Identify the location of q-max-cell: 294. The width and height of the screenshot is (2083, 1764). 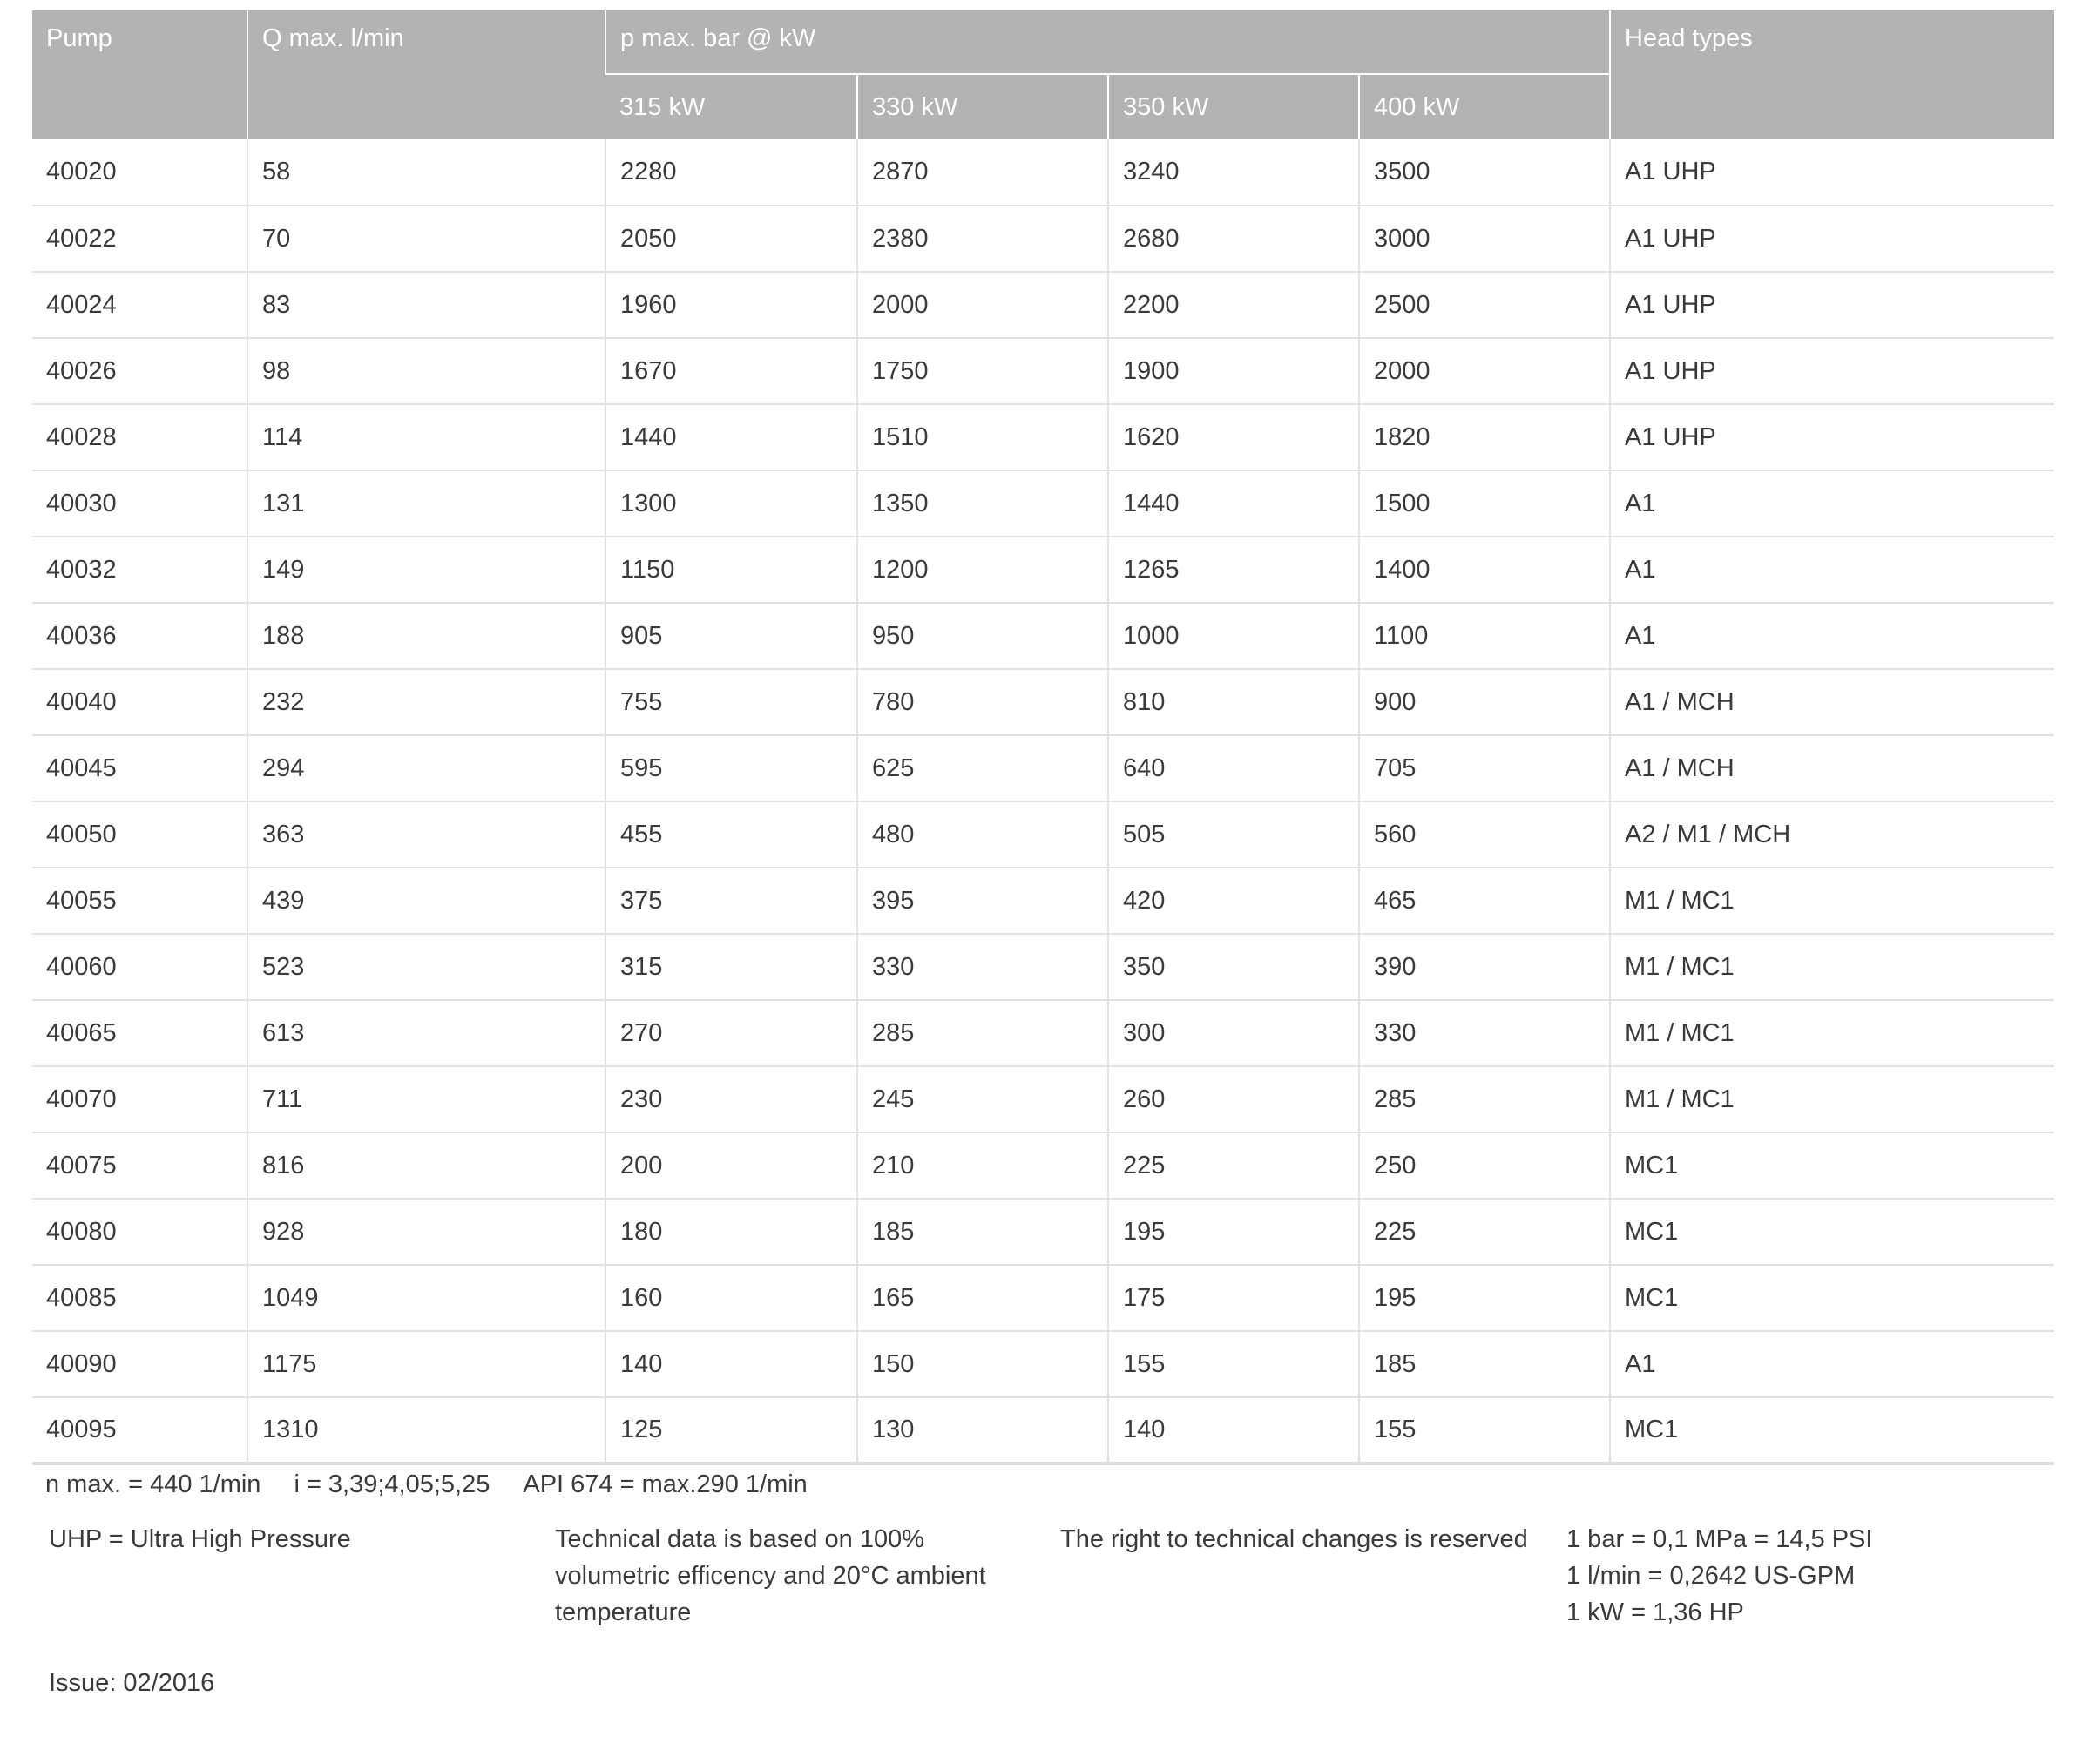
(426, 768).